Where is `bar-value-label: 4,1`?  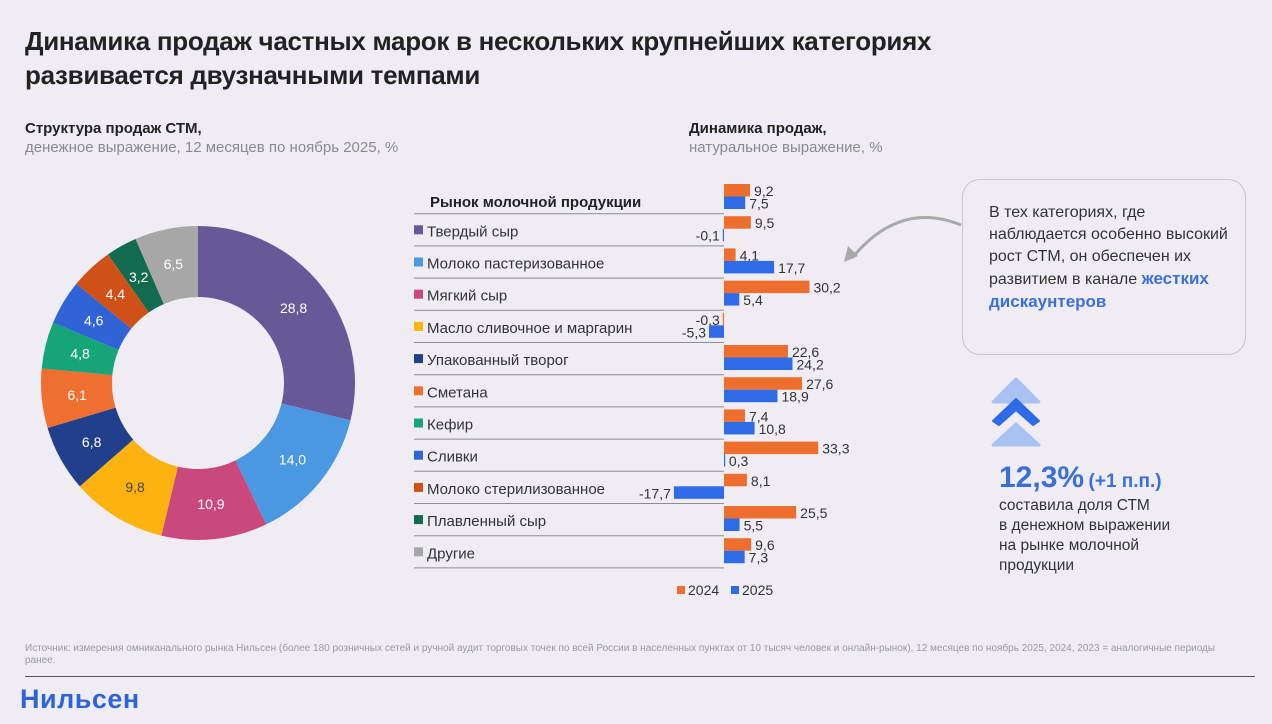 bar-value-label: 4,1 is located at coordinates (750, 255).